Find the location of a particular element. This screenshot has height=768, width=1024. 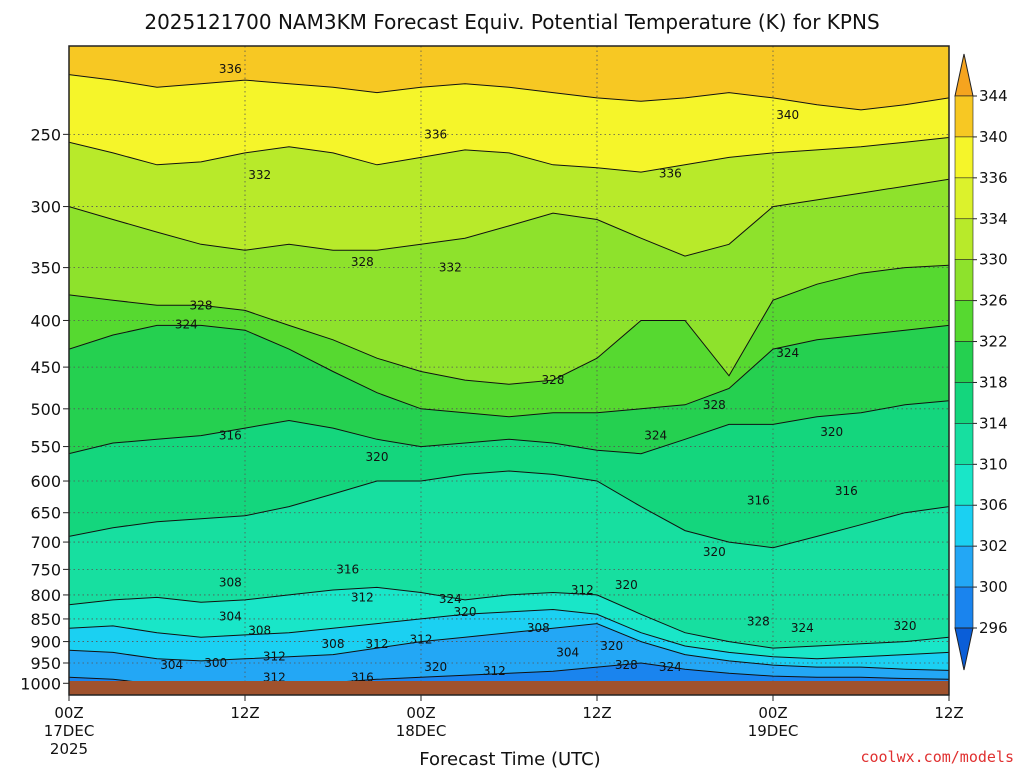

colorbar-label: 326 is located at coordinates (993, 301).